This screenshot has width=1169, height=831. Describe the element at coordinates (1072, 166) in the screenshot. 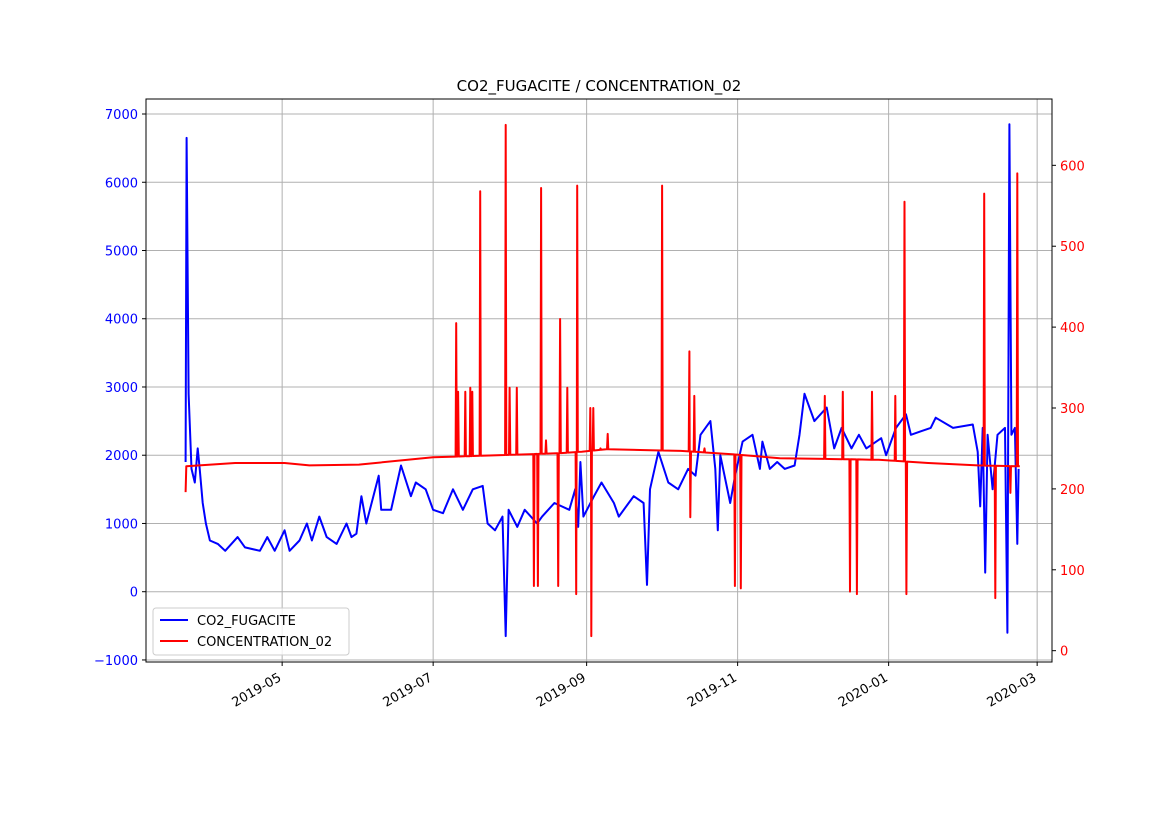

I see `right-y-tick-label: 600` at that location.